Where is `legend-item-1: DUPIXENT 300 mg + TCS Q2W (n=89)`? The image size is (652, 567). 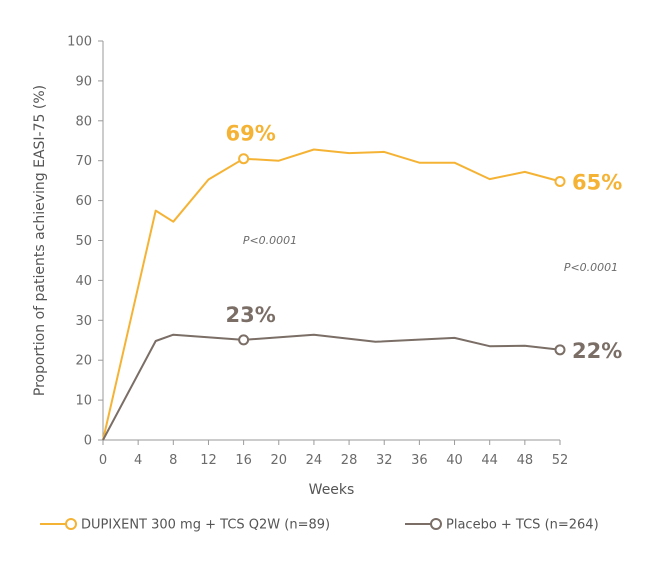 legend-item-1: DUPIXENT 300 mg + TCS Q2W (n=89) is located at coordinates (185, 525).